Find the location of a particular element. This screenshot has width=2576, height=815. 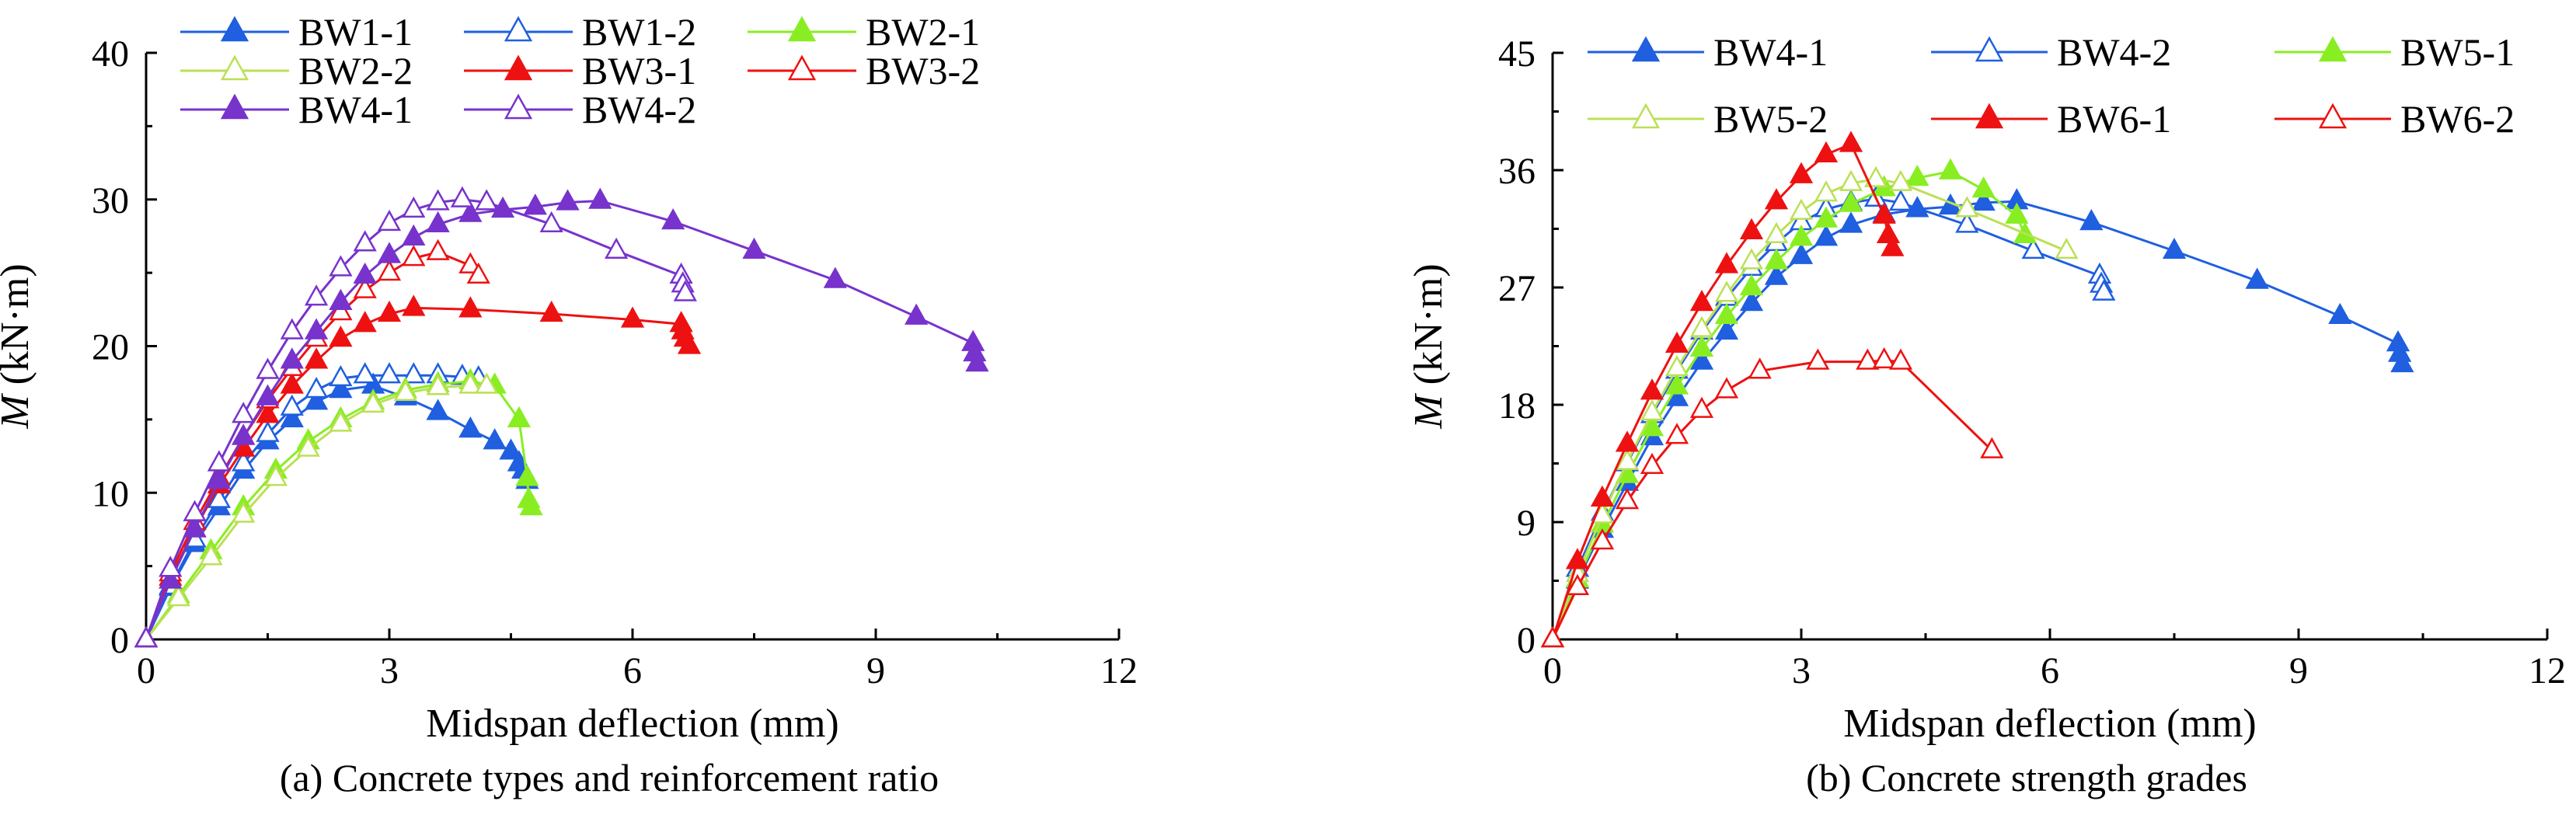

legend-label: BW5-2 is located at coordinates (1770, 119).